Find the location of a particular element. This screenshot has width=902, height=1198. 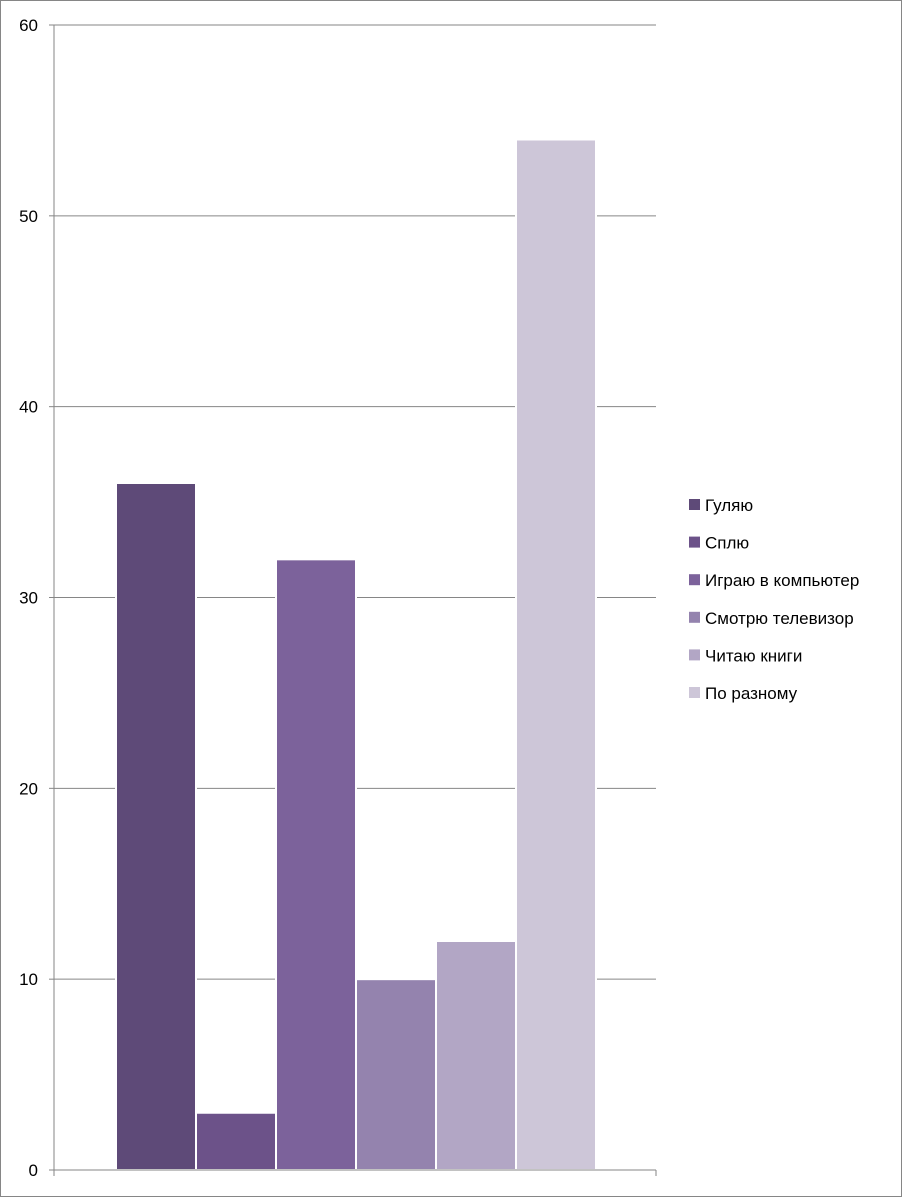

y-axis-ticks: 0 10 20 30 40 50 60 is located at coordinates (28, 598).